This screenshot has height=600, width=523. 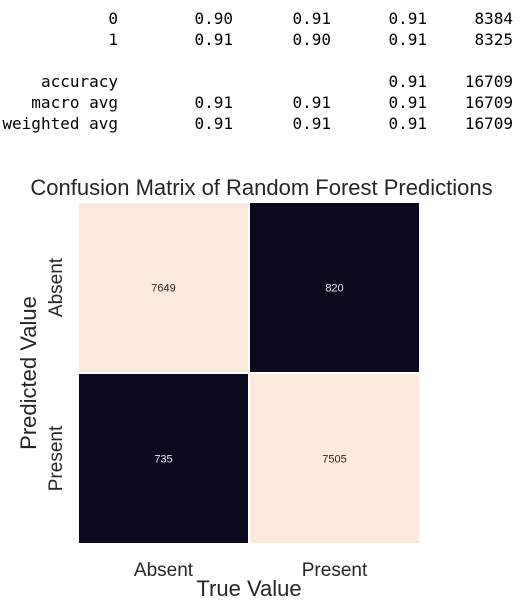 What do you see at coordinates (493, 39) in the screenshot?
I see `report-cell-support: 8325` at bounding box center [493, 39].